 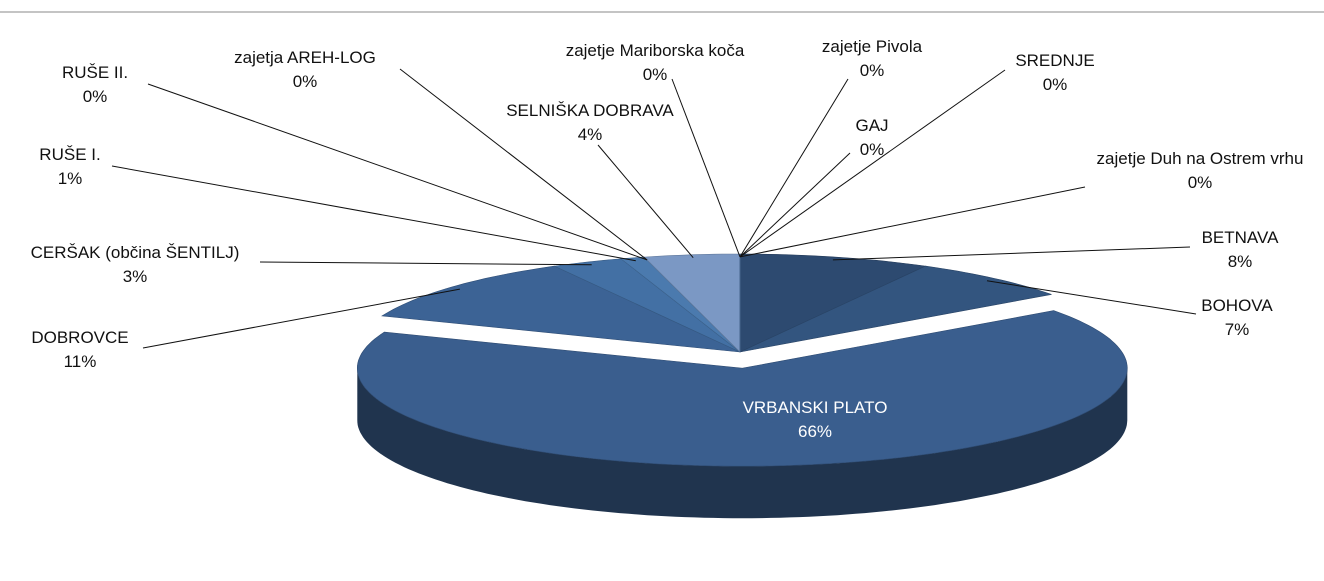 What do you see at coordinates (1200, 158) in the screenshot?
I see `category-label: zajetje Duh na Ostrem vrhu` at bounding box center [1200, 158].